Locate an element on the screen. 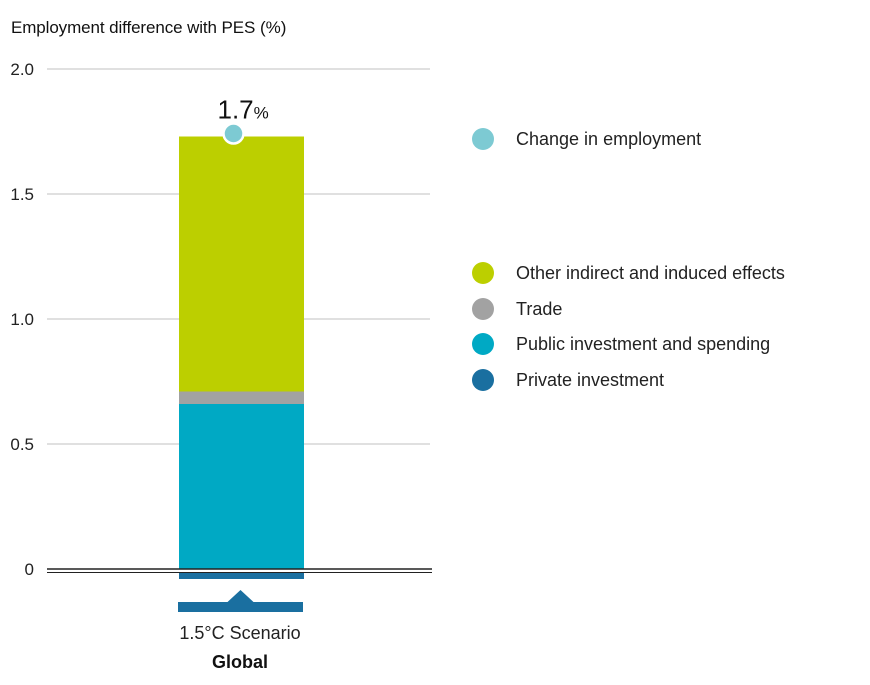 Image resolution: width=870 pixels, height=685 pixels. y-tick-label: 0.5 is located at coordinates (22, 444).